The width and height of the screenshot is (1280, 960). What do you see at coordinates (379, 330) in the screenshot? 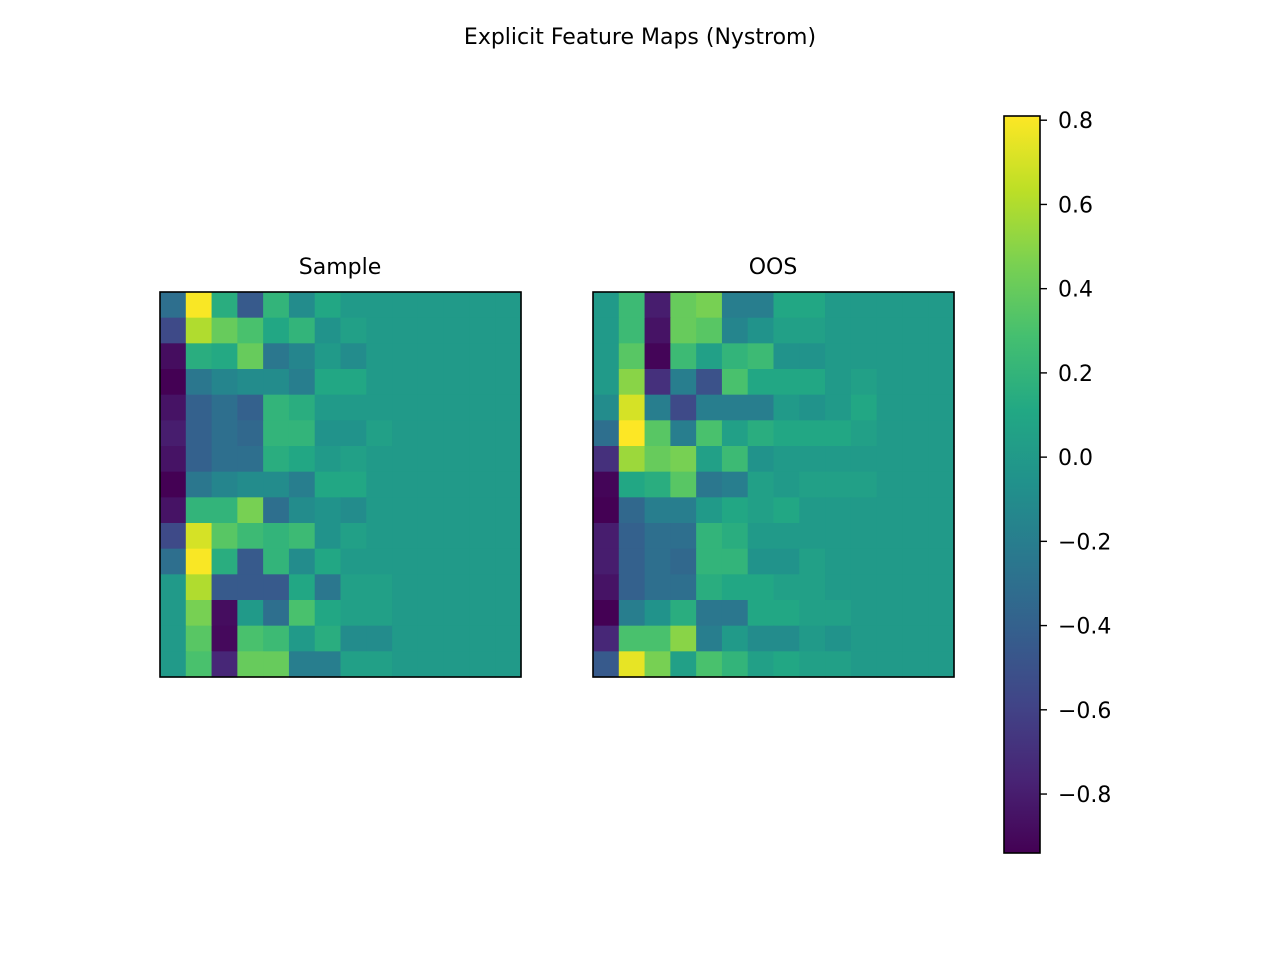
I see `heatmap-cell-sample-r1-c8` at bounding box center [379, 330].